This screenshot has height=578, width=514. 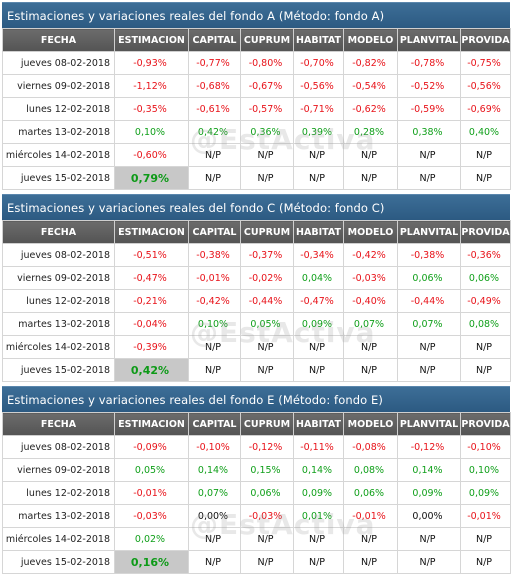 What do you see at coordinates (214, 493) in the screenshot?
I see `fund-value-cell: 0,07%` at bounding box center [214, 493].